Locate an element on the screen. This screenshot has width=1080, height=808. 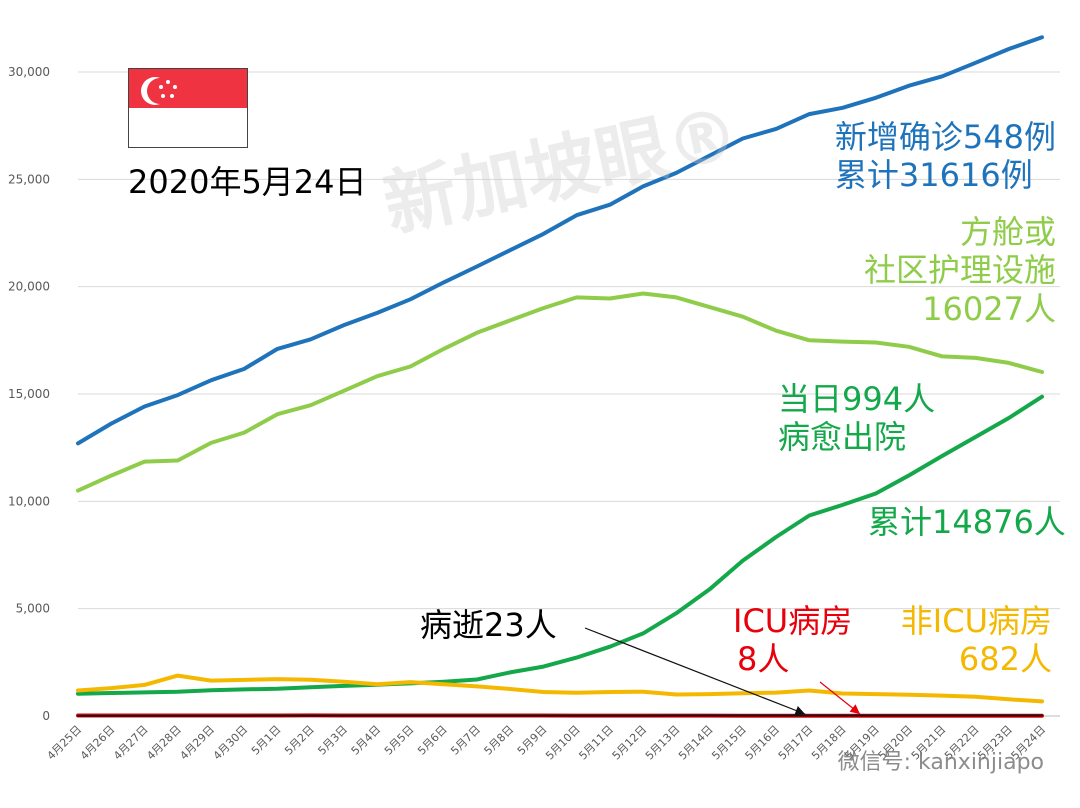
x-tick-label: 5月16日 is located at coordinates (763, 743).